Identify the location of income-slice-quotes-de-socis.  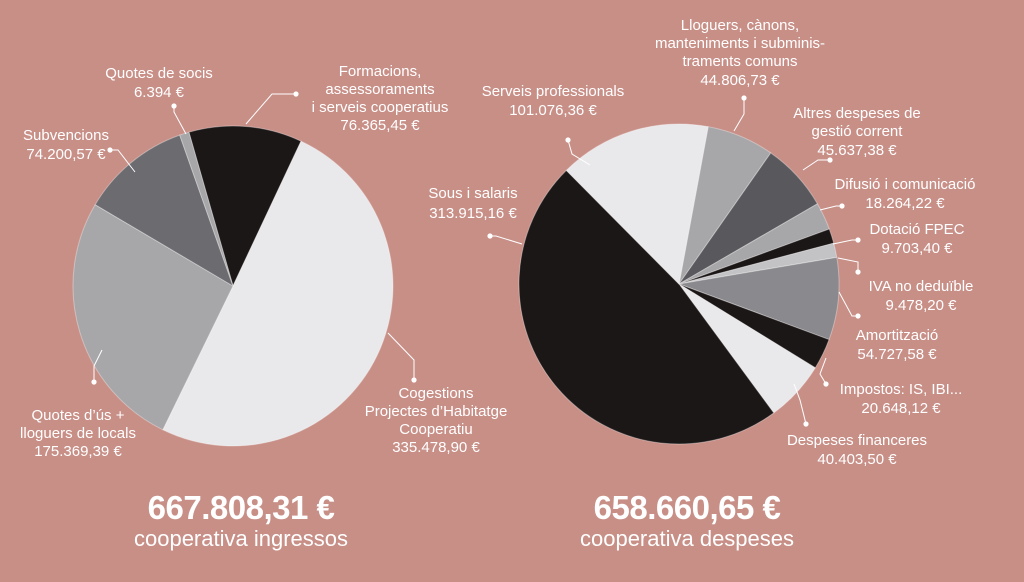
(206, 209).